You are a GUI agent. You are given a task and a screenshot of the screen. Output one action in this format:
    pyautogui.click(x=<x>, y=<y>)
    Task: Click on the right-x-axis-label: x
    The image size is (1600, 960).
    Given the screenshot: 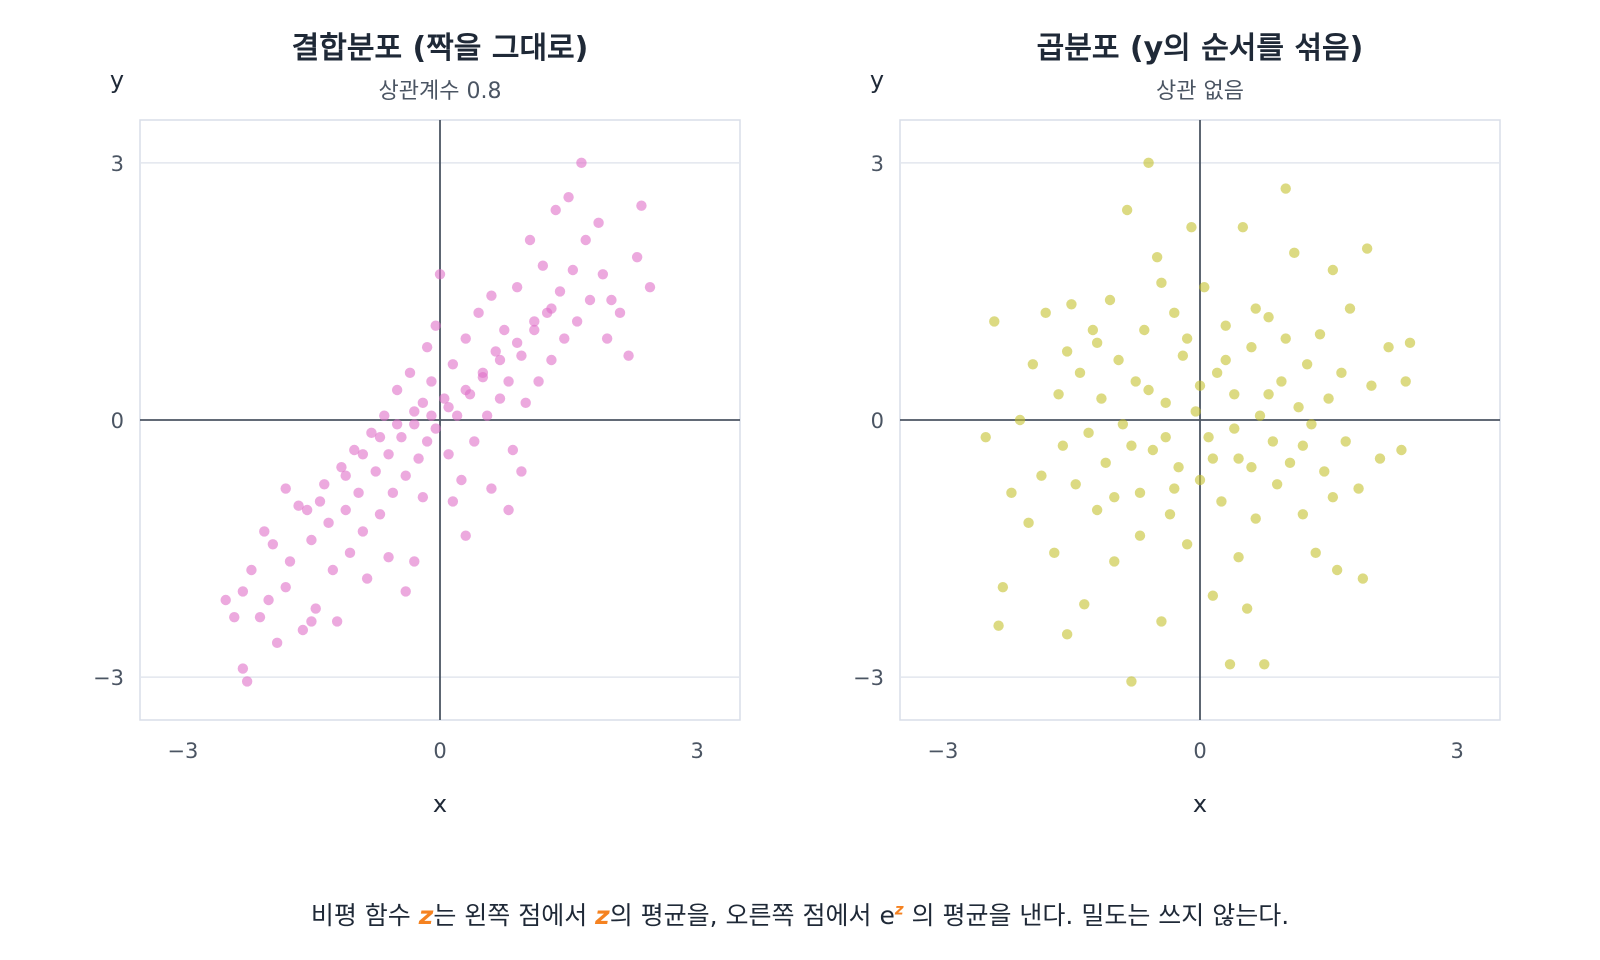 What is the action you would take?
    pyautogui.click(x=1200, y=804)
    